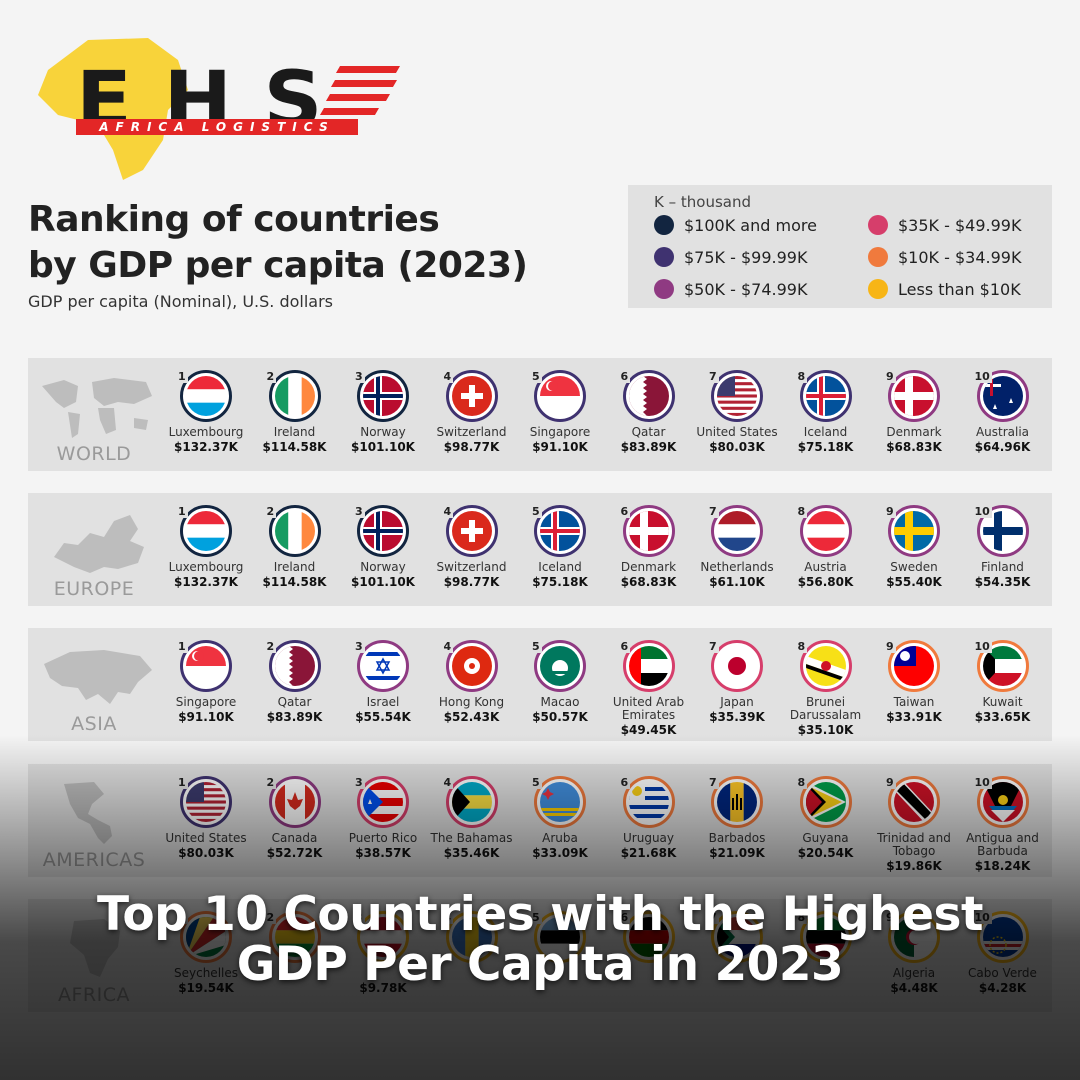  I want to click on brn-flag-icon, so click(825, 666).